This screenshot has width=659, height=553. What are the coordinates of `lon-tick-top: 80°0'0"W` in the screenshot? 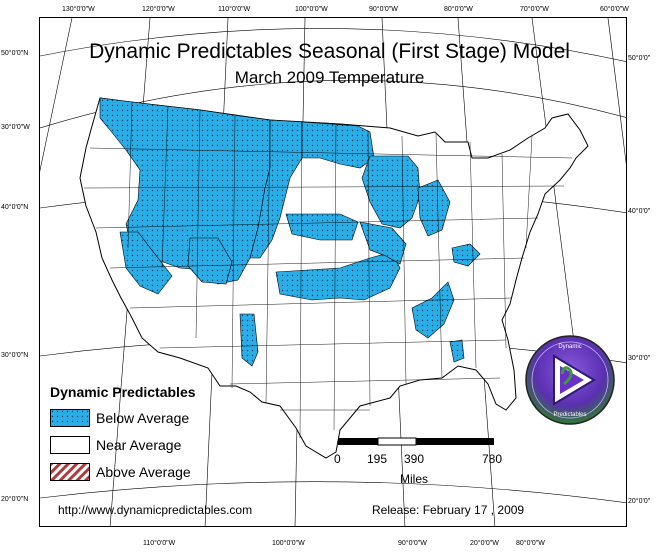 It's located at (458, 9).